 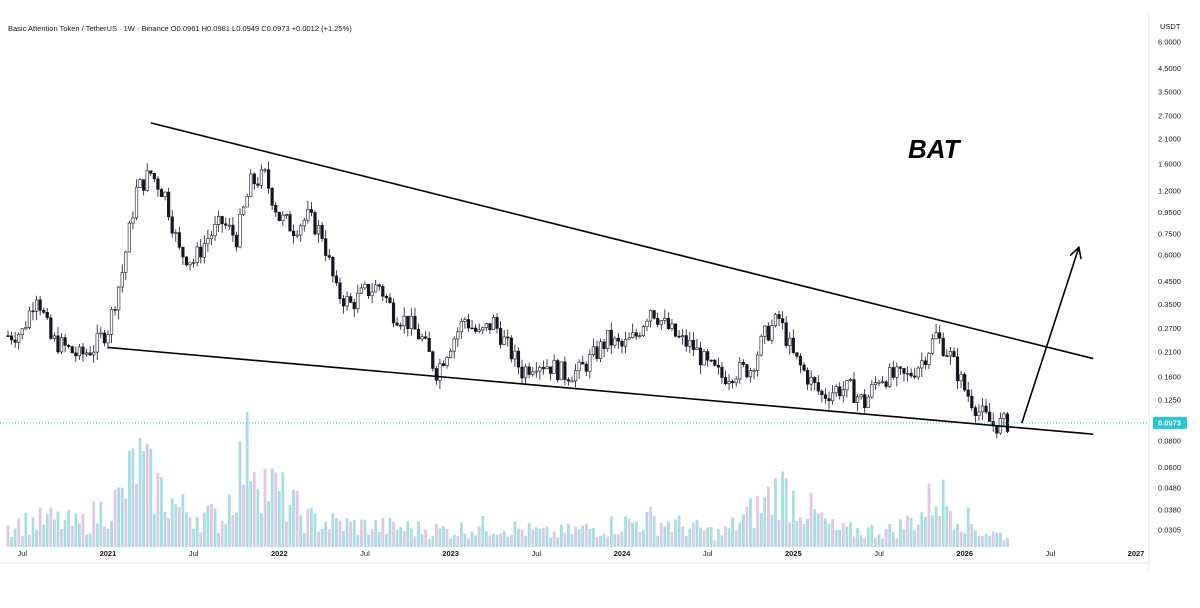 I want to click on y-axis-tick-label: 0.0800, so click(x=1169, y=441).